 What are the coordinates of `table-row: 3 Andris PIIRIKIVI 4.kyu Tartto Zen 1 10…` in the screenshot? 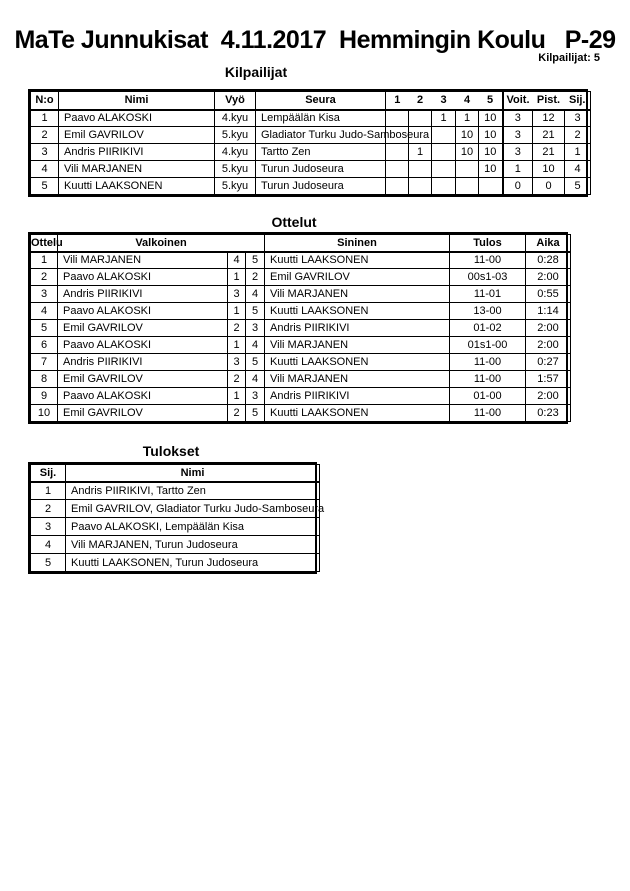 It's located at (310, 152).